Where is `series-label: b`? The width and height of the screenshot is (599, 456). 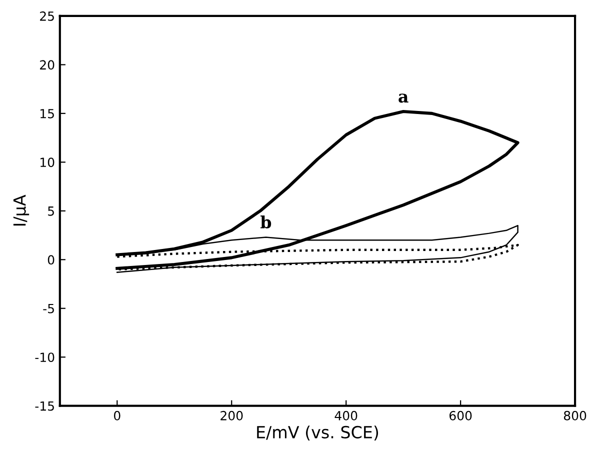
series-label: b is located at coordinates (266, 222).